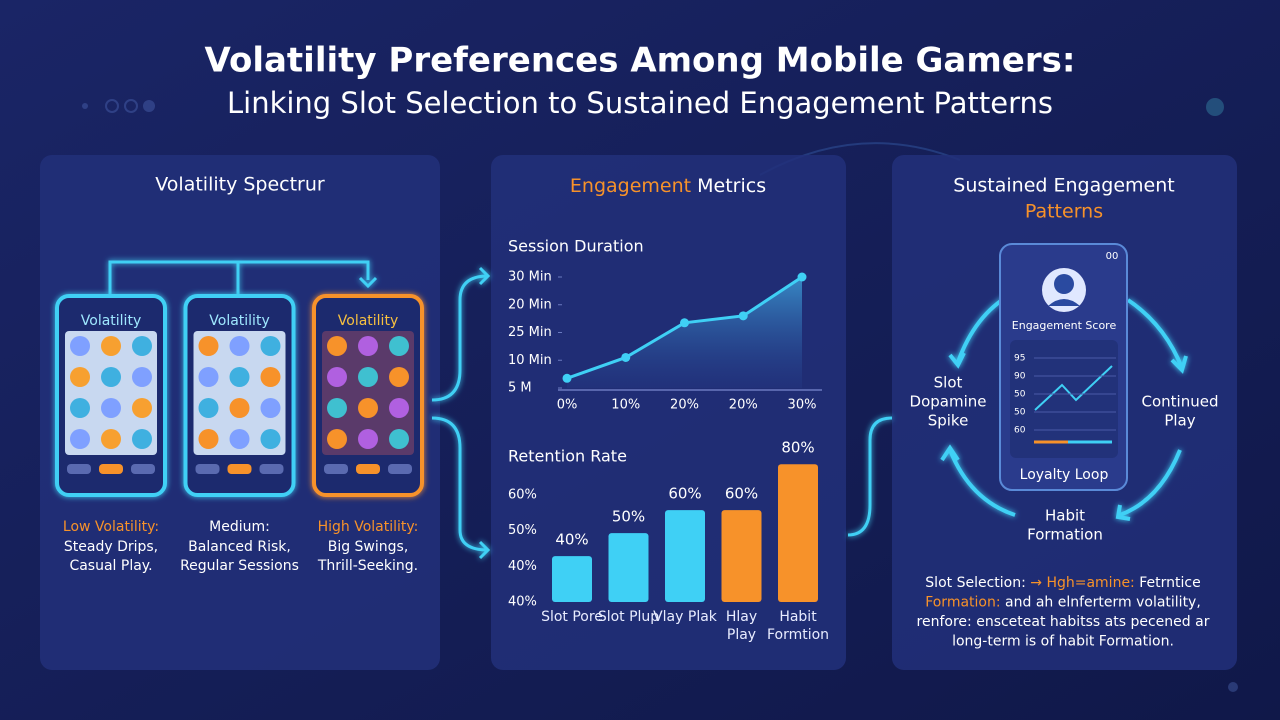  I want to click on caption-heading: Medium:, so click(239, 527).